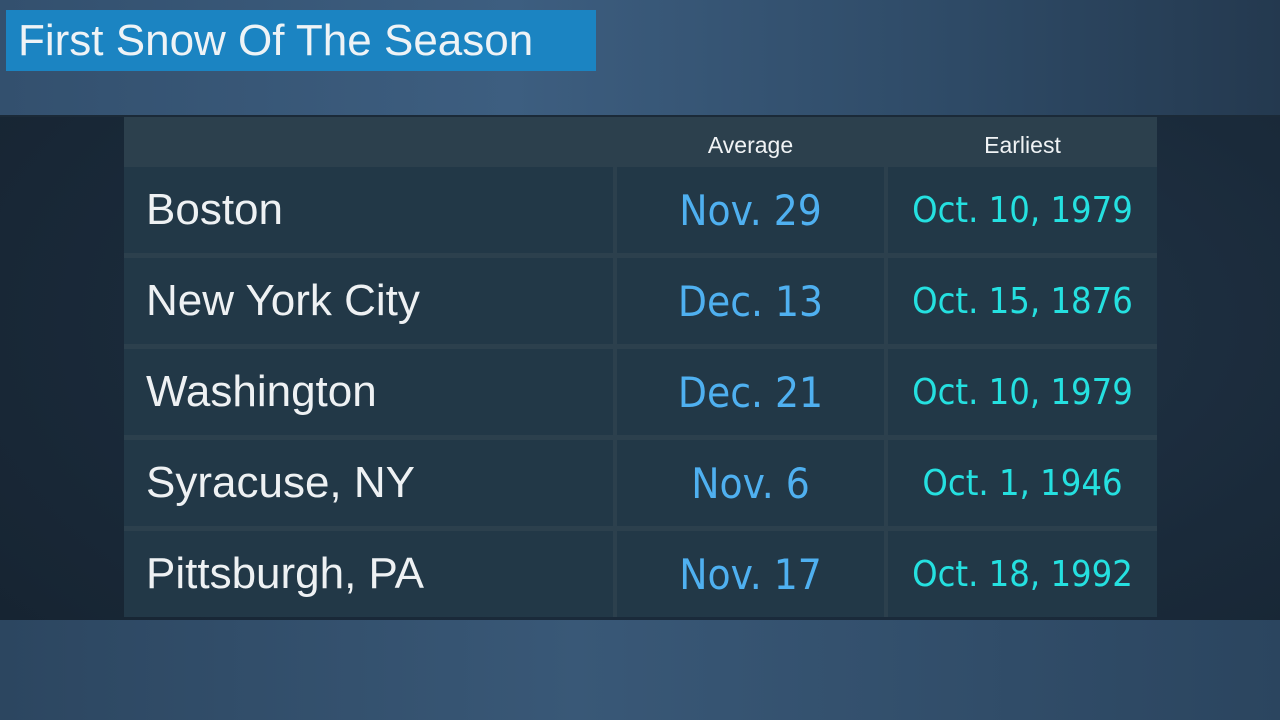  I want to click on header-earliest: Earliest, so click(1022, 145).